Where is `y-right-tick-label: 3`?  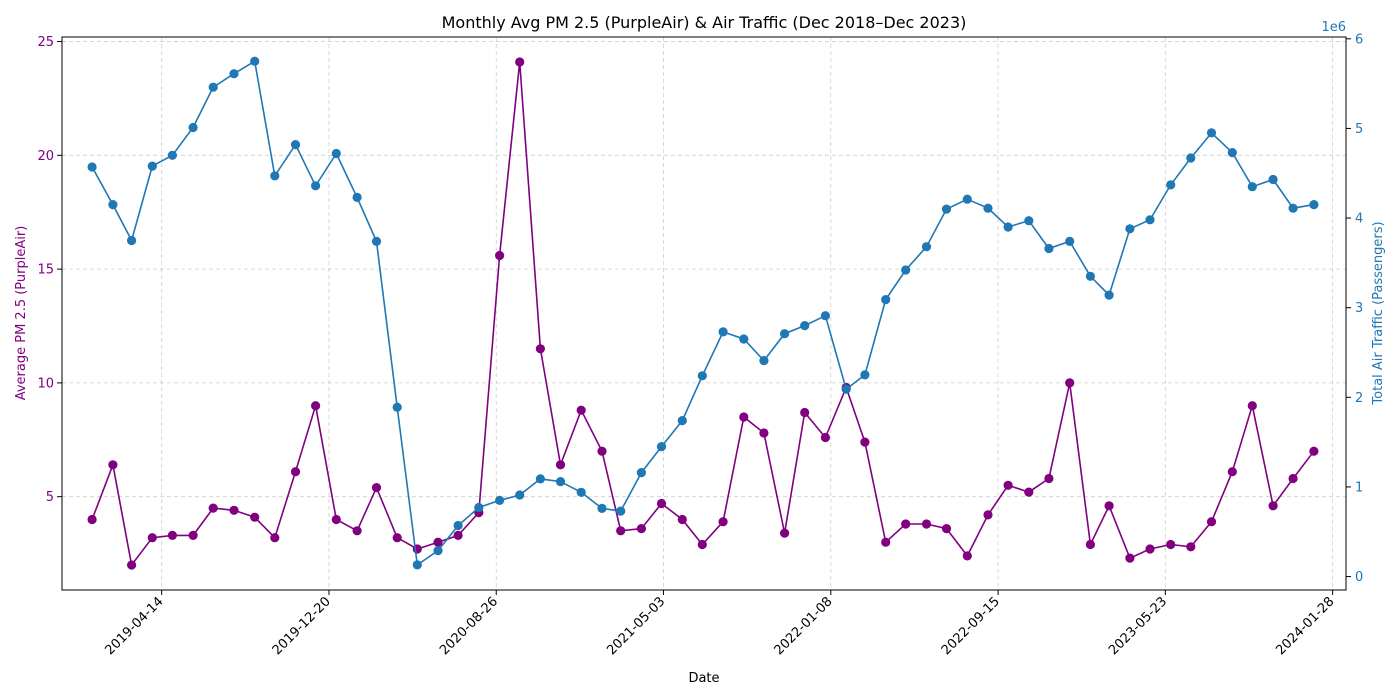
y-right-tick-label: 3 is located at coordinates (1359, 308).